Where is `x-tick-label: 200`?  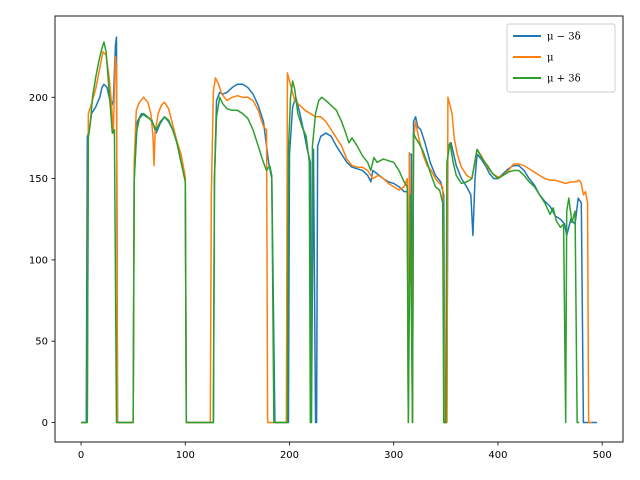
x-tick-label: 200 is located at coordinates (289, 455).